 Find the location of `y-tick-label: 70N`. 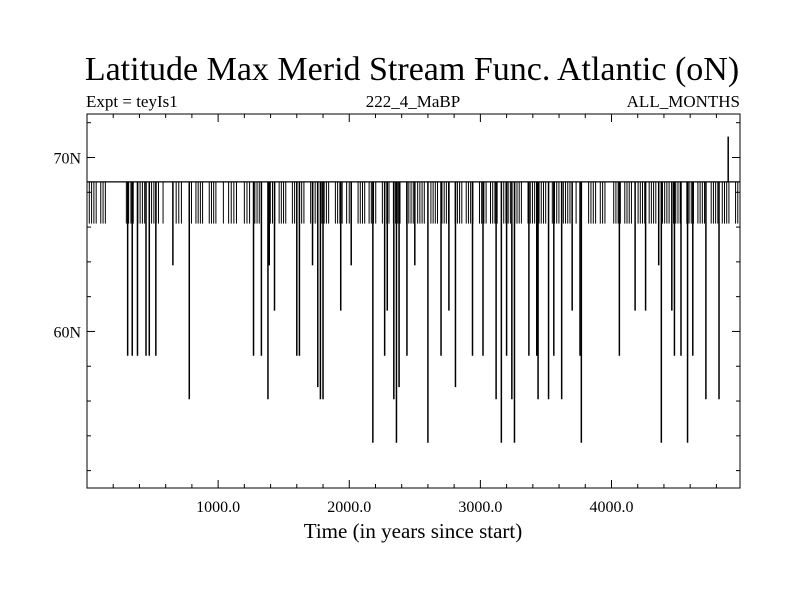

y-tick-label: 70N is located at coordinates (67, 158).